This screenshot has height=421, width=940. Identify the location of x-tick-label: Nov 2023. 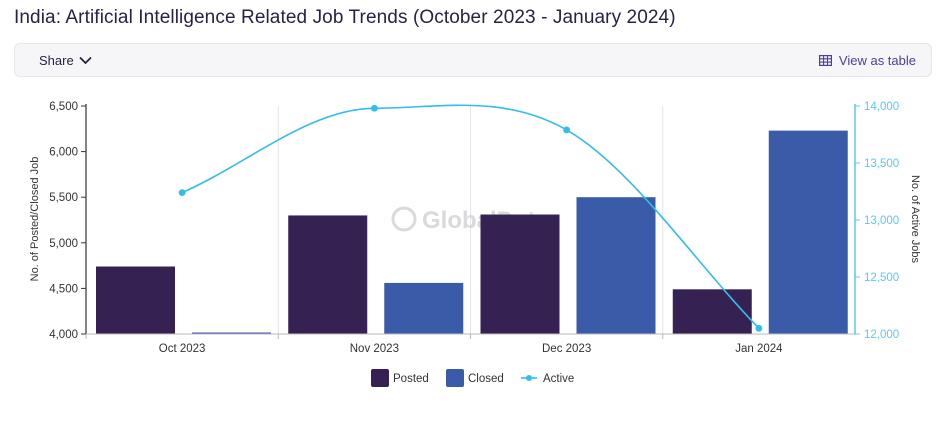
(374, 349).